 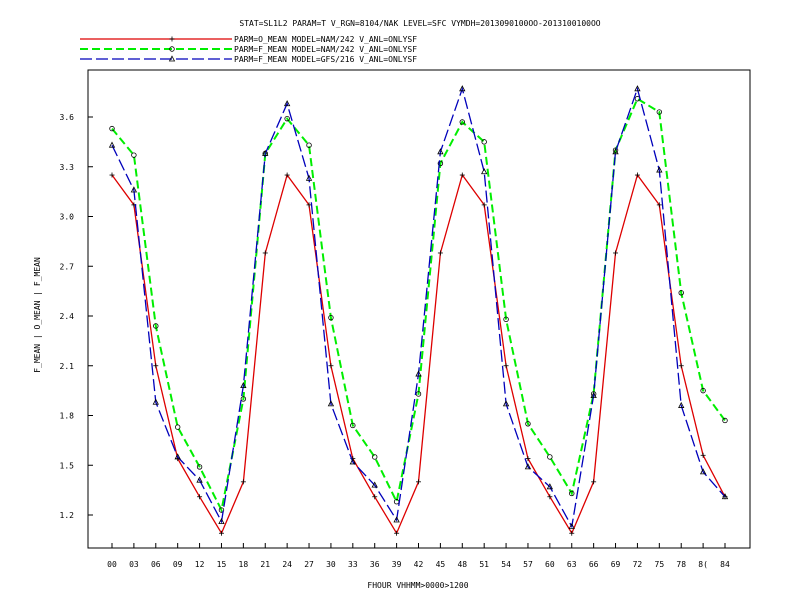 I want to click on x-tick-label: 72, so click(x=638, y=564).